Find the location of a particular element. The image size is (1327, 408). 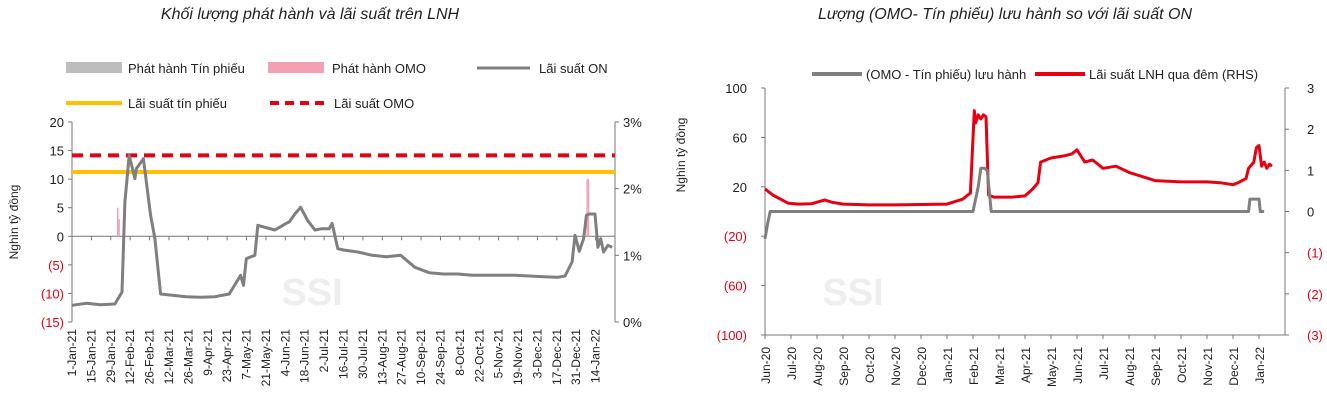

x-tick-label: 5-Nov-21 is located at coordinates (499, 354).